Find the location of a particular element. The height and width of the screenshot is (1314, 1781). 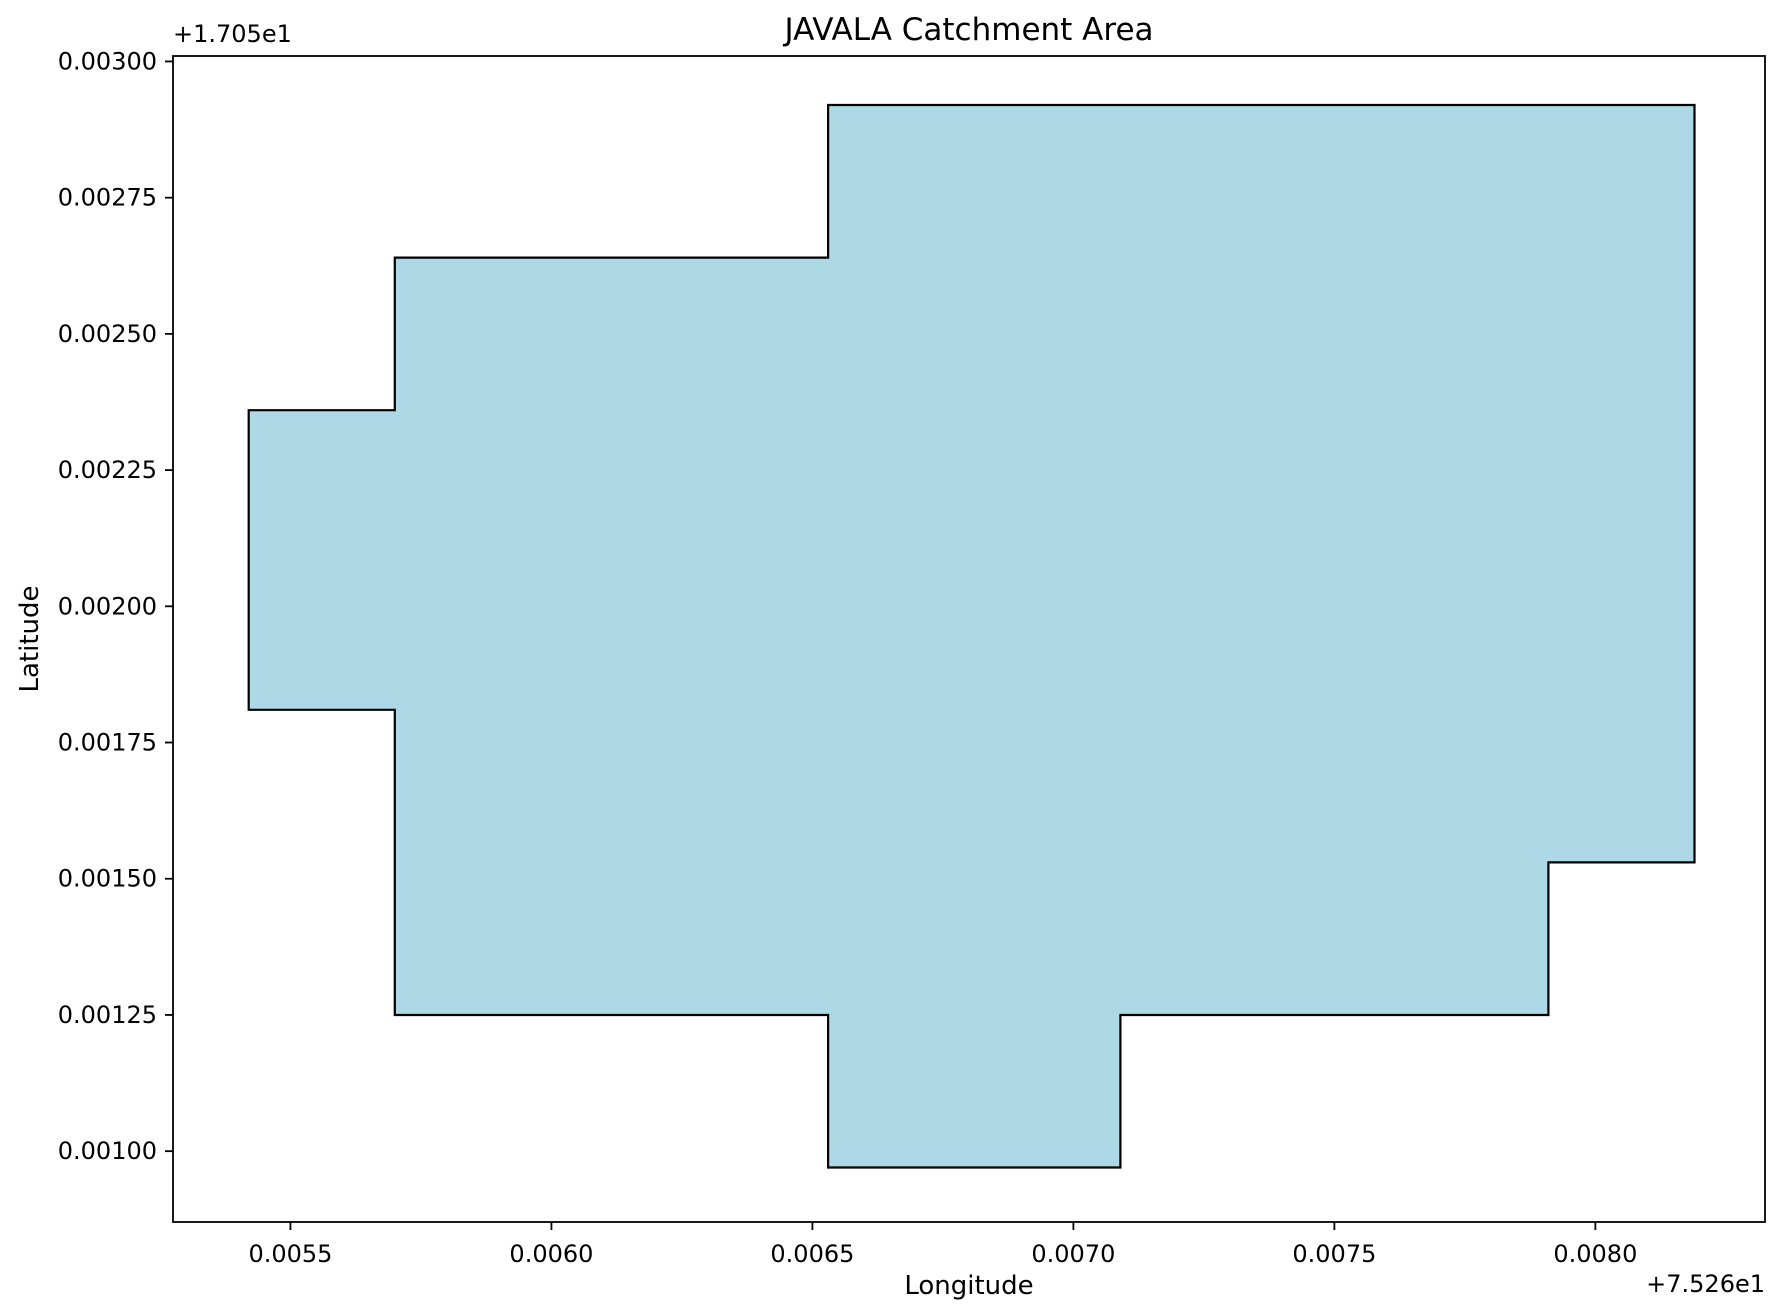

x-tick-label: 0.0065 is located at coordinates (812, 1254).